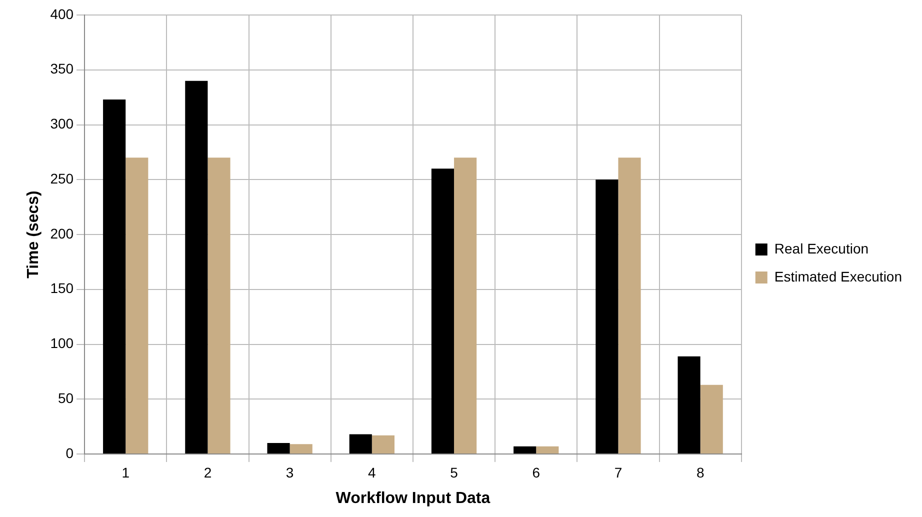 This screenshot has width=922, height=517. What do you see at coordinates (821, 248) in the screenshot?
I see `legend-label: Real Execution` at bounding box center [821, 248].